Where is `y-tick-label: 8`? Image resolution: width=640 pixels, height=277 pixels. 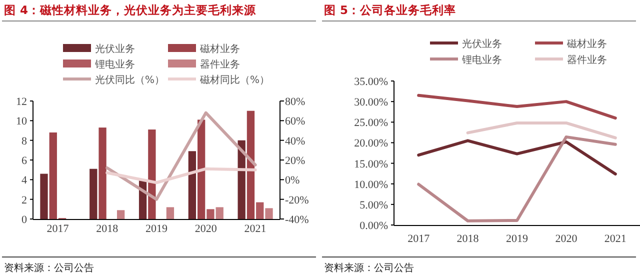 y-tick-label: 8 is located at coordinates (25, 141).